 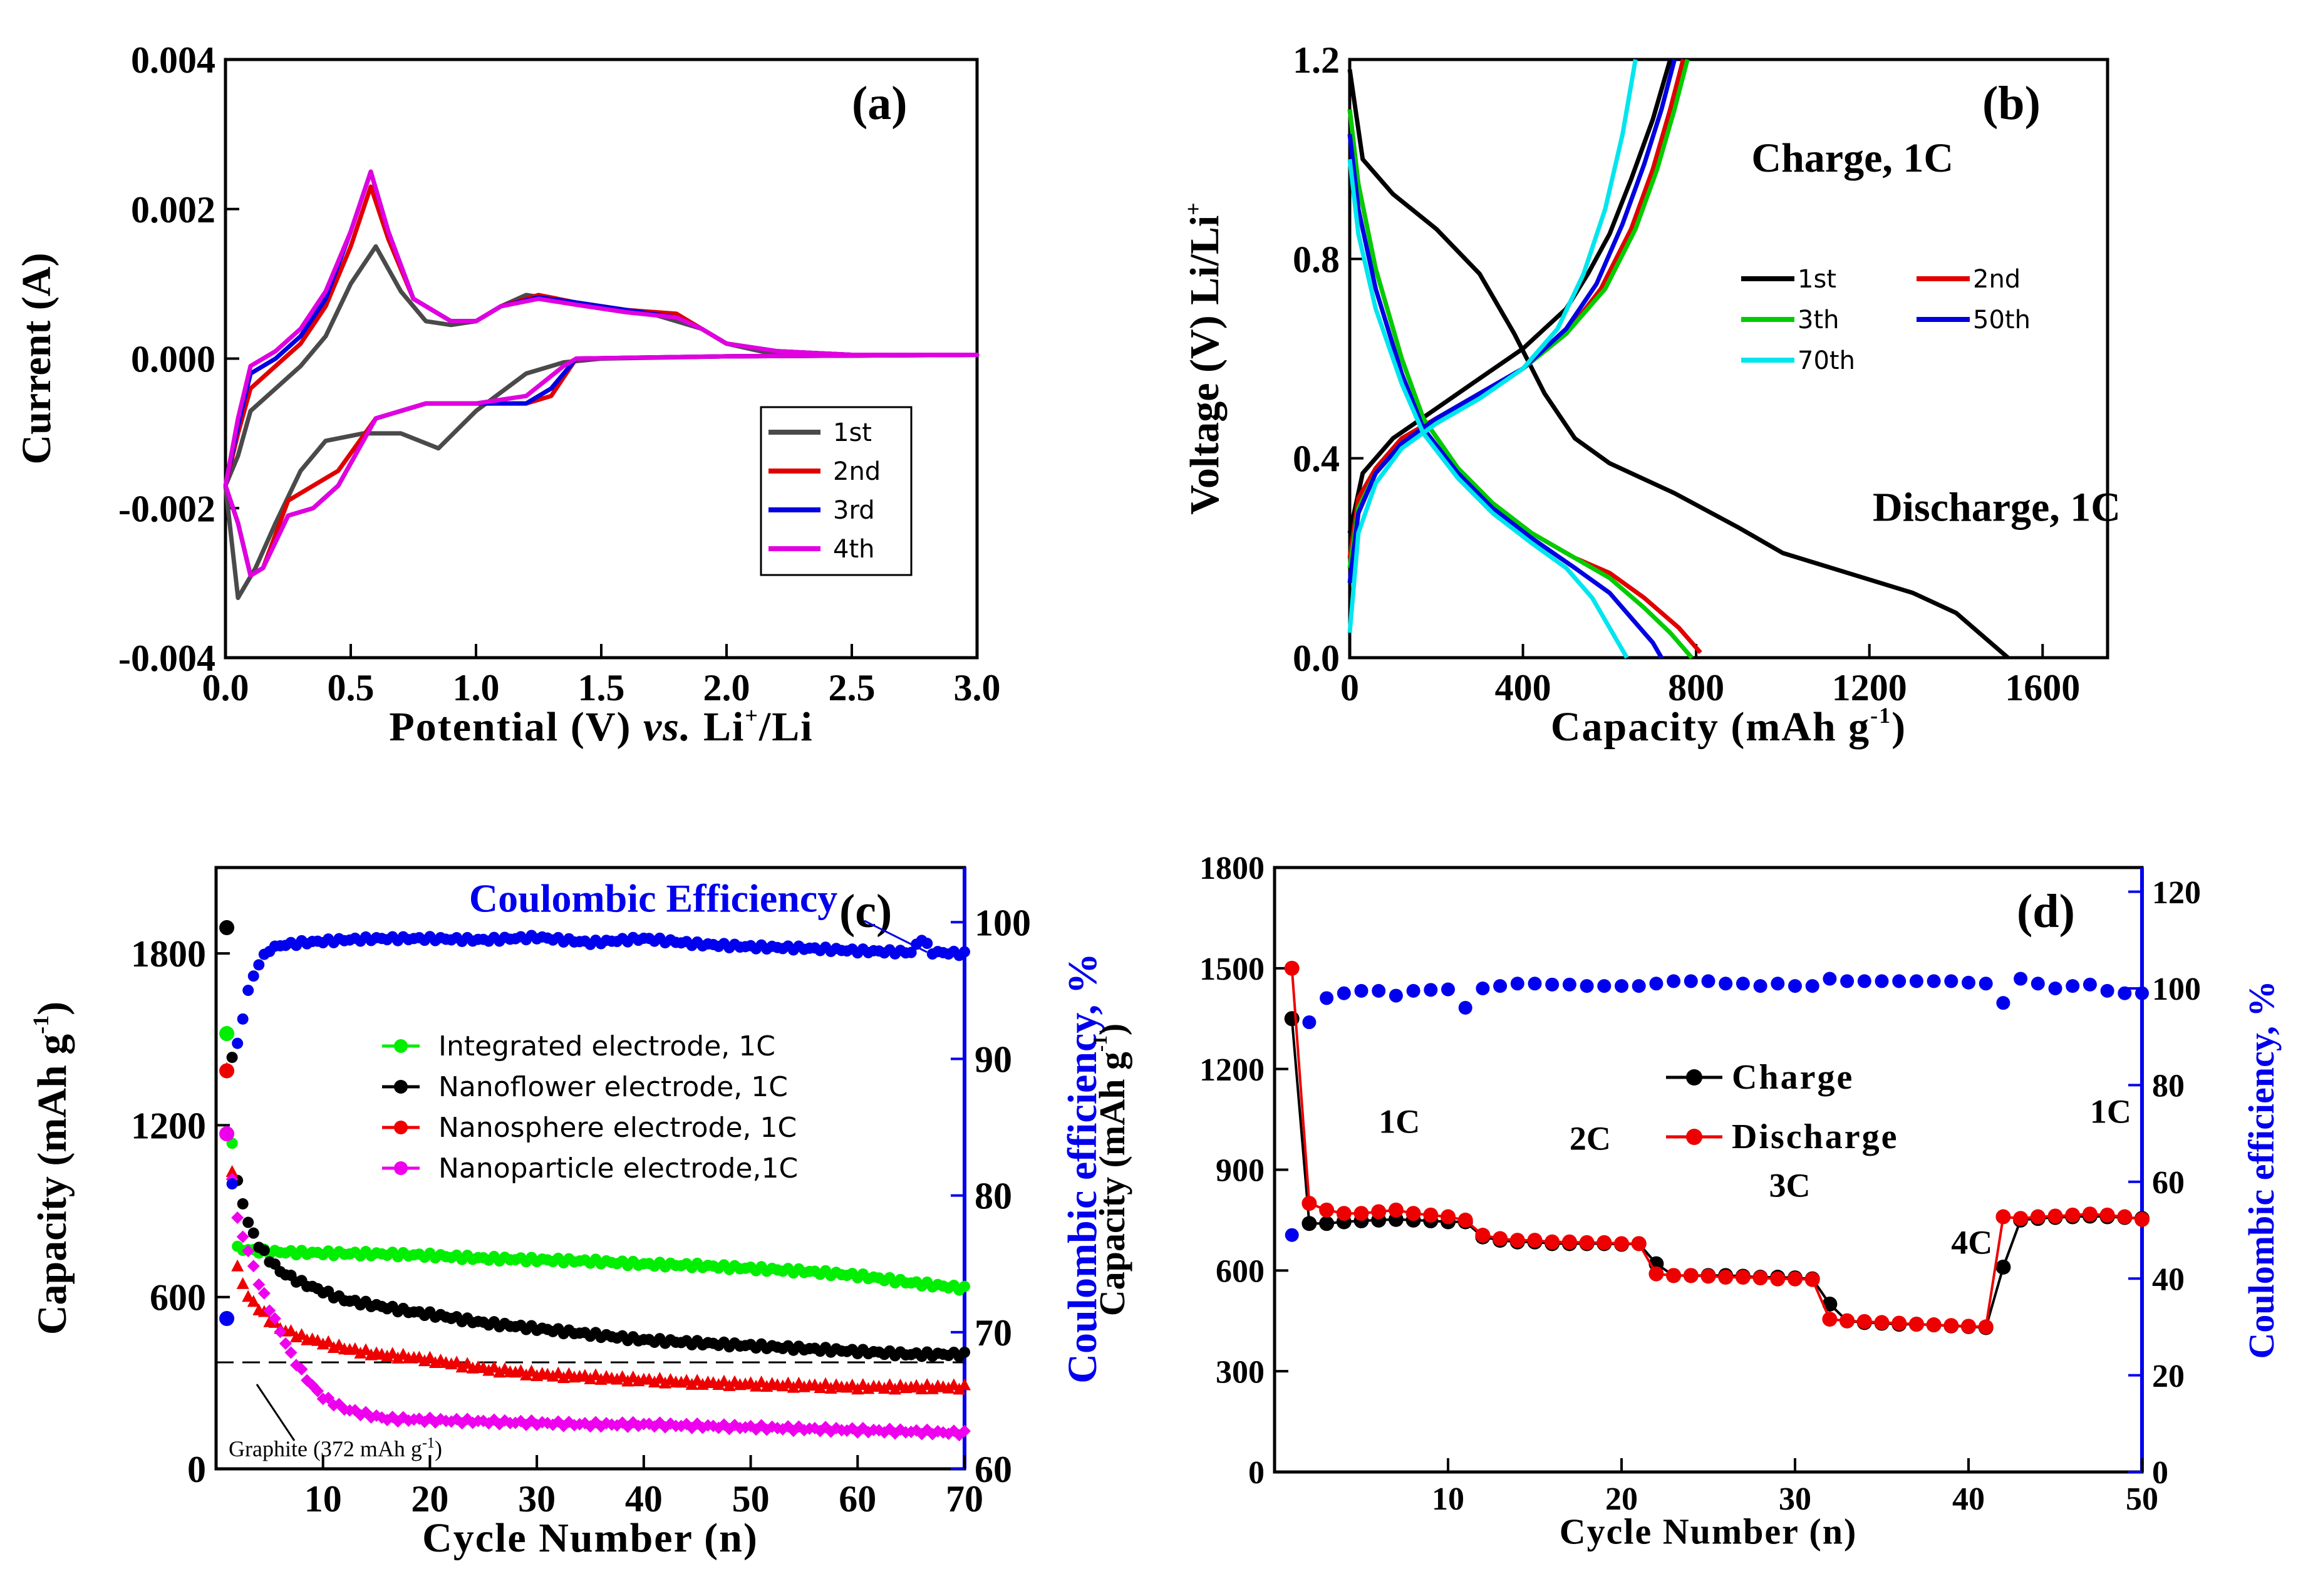 What do you see at coordinates (537, 1499) in the screenshot?
I see `x-tick-label: 30` at bounding box center [537, 1499].